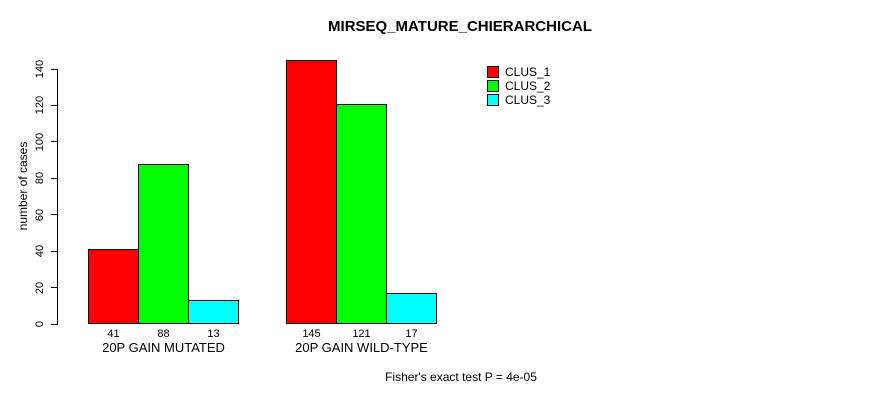 This screenshot has height=400, width=890. Describe the element at coordinates (40, 324) in the screenshot. I see `y-axis-tick-label: 0` at that location.